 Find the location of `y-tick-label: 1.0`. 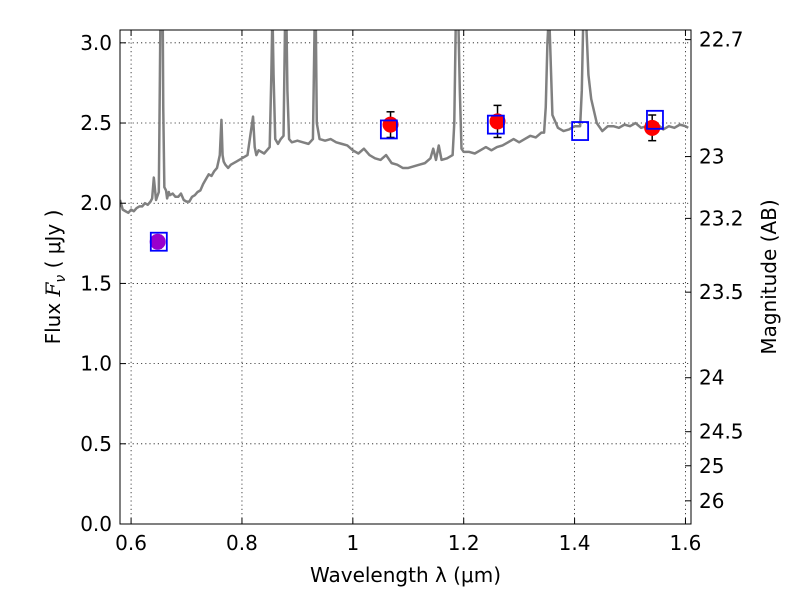

y-tick-label: 1.0 is located at coordinates (96, 364).